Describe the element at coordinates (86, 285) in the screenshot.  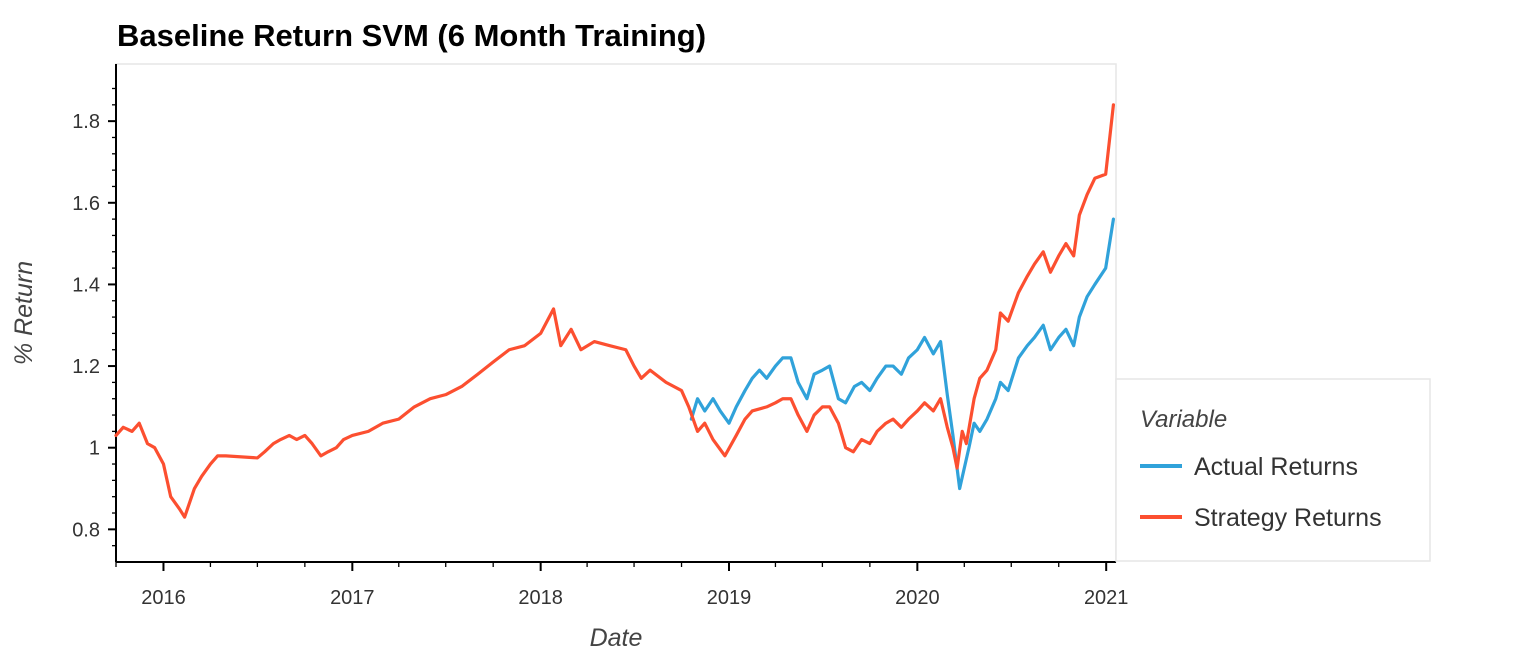
I see `y-tick-label: 1.4` at that location.